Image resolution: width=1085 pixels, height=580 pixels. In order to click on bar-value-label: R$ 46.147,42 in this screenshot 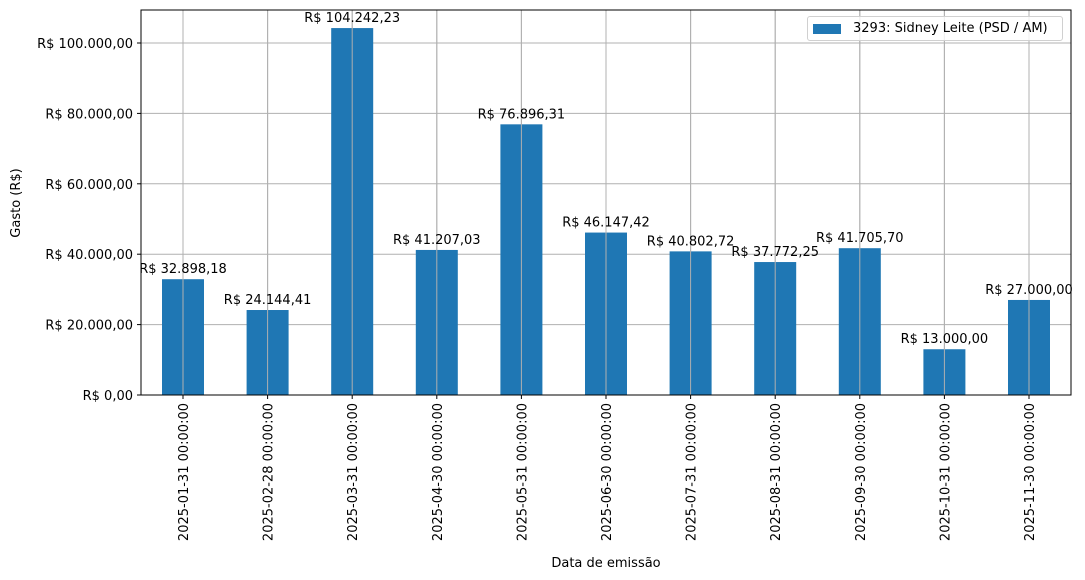, I will do `click(606, 223)`.